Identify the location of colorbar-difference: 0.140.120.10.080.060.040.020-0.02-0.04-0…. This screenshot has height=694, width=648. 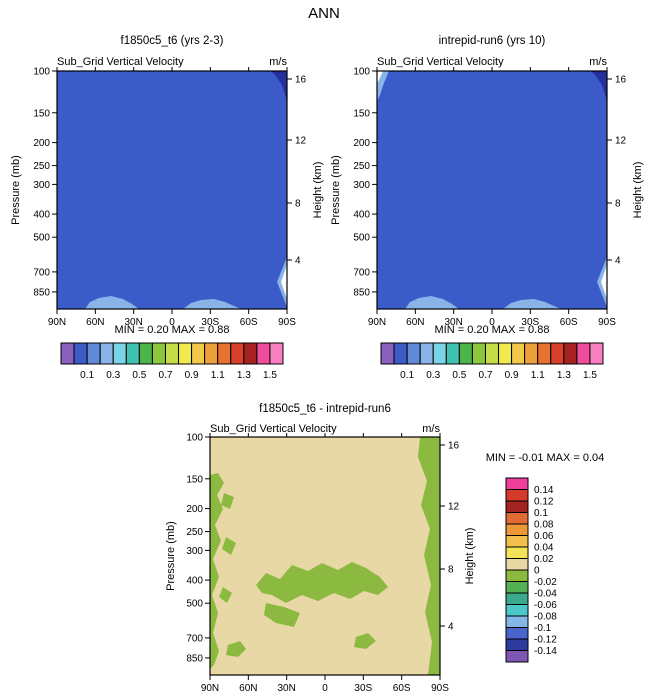
(531, 570).